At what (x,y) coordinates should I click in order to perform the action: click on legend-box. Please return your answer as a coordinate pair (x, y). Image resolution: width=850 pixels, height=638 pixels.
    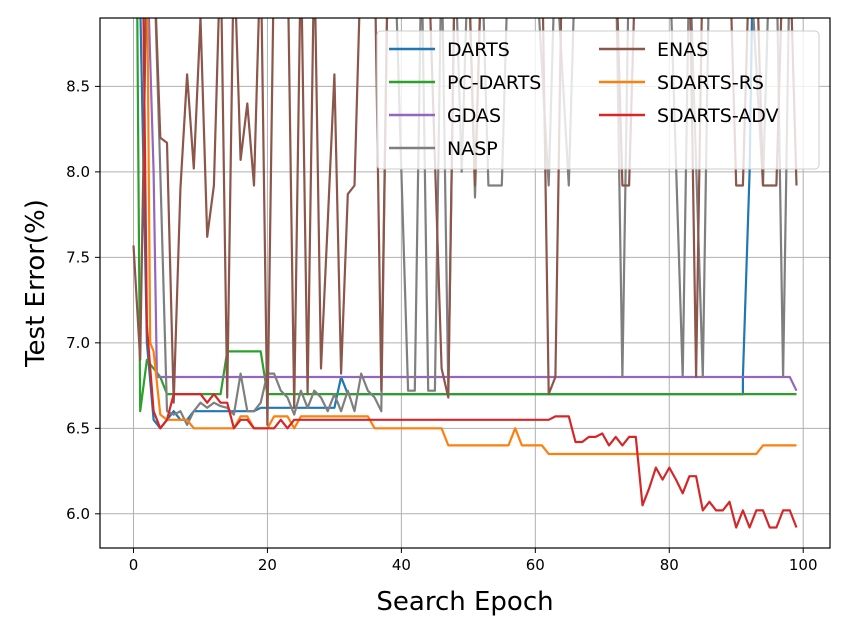
    Looking at the image, I should click on (598, 100).